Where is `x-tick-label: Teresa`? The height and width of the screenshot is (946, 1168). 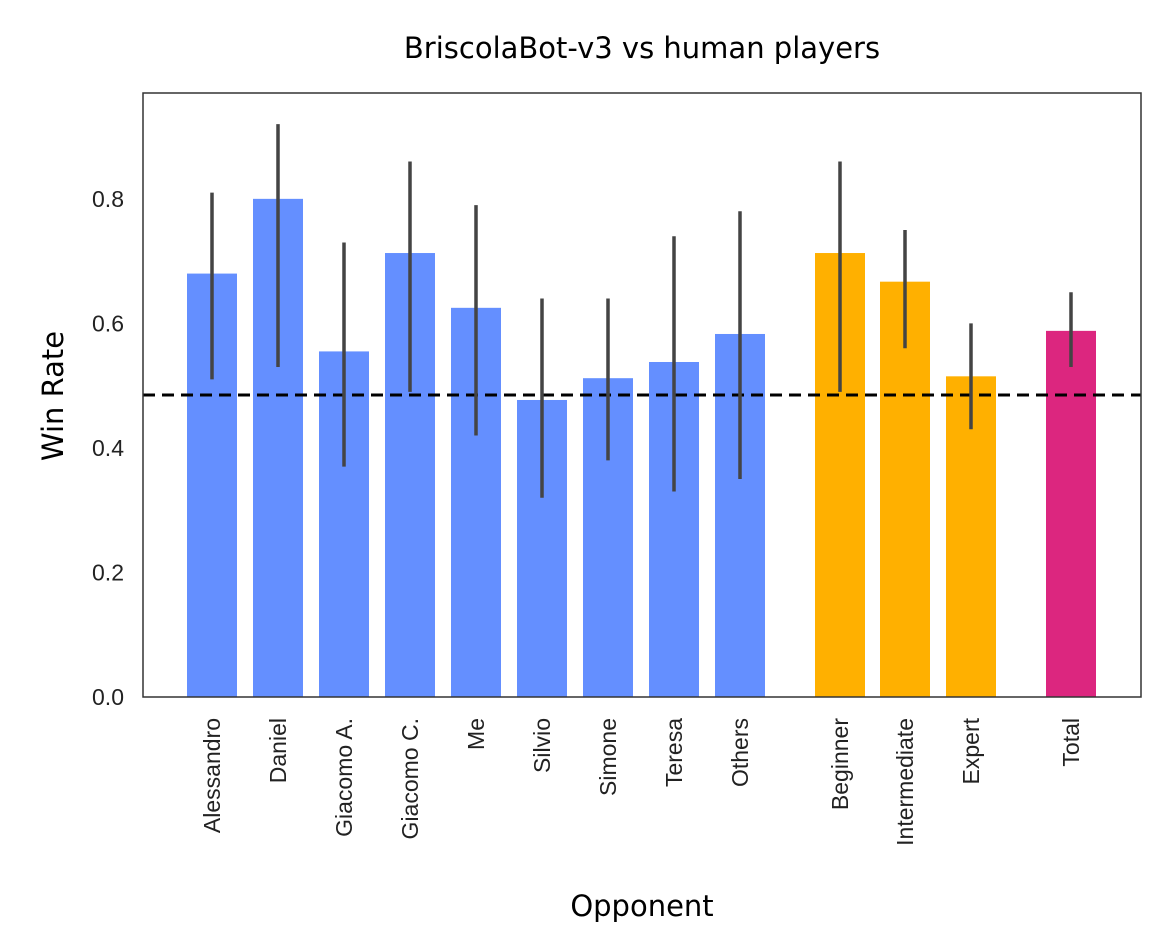 x-tick-label: Teresa is located at coordinates (674, 752).